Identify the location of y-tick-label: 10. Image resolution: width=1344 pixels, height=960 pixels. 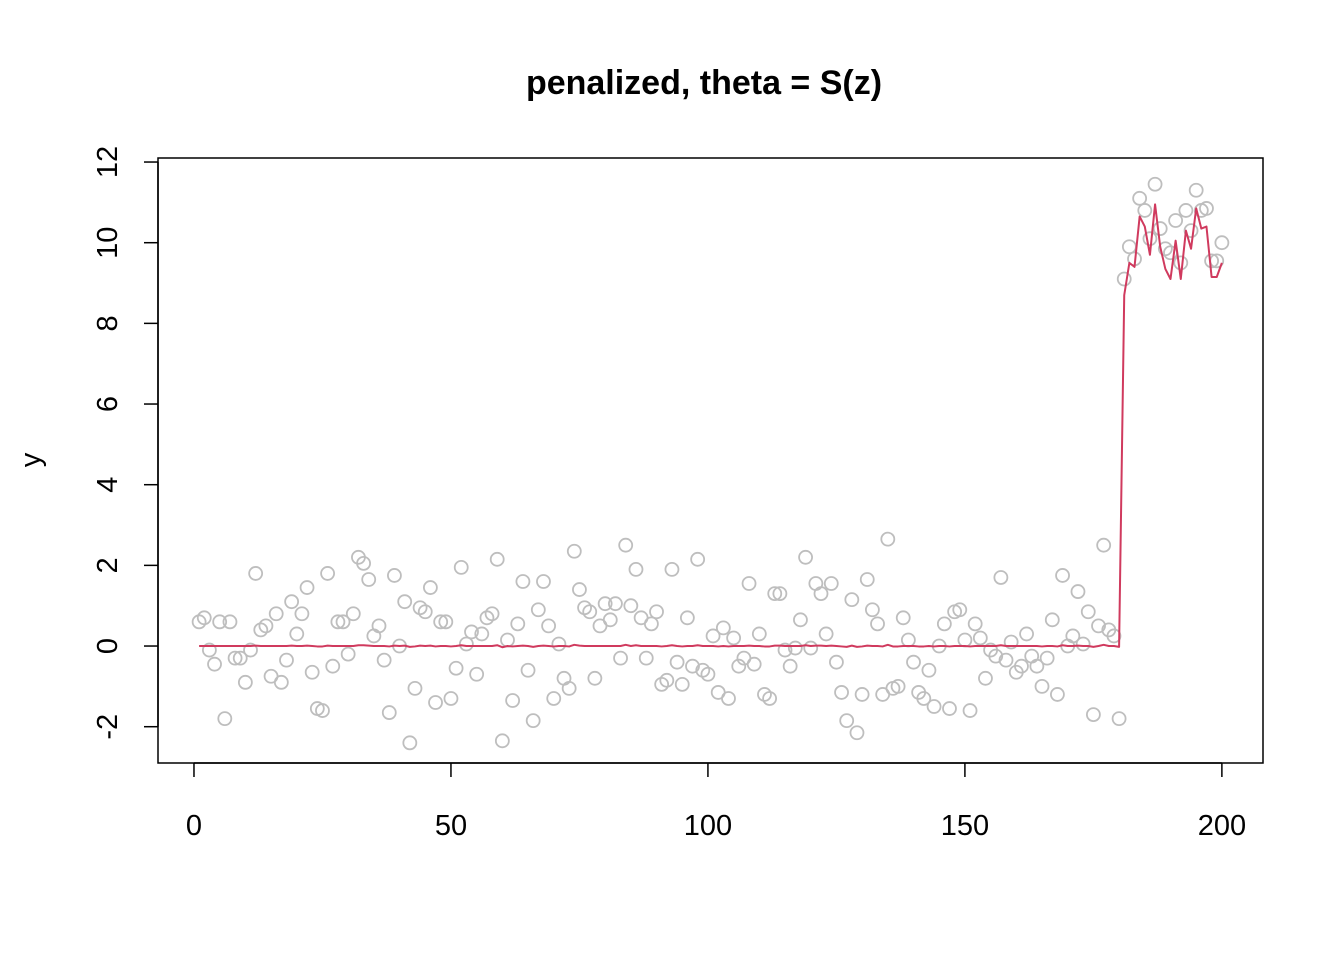
(108, 243).